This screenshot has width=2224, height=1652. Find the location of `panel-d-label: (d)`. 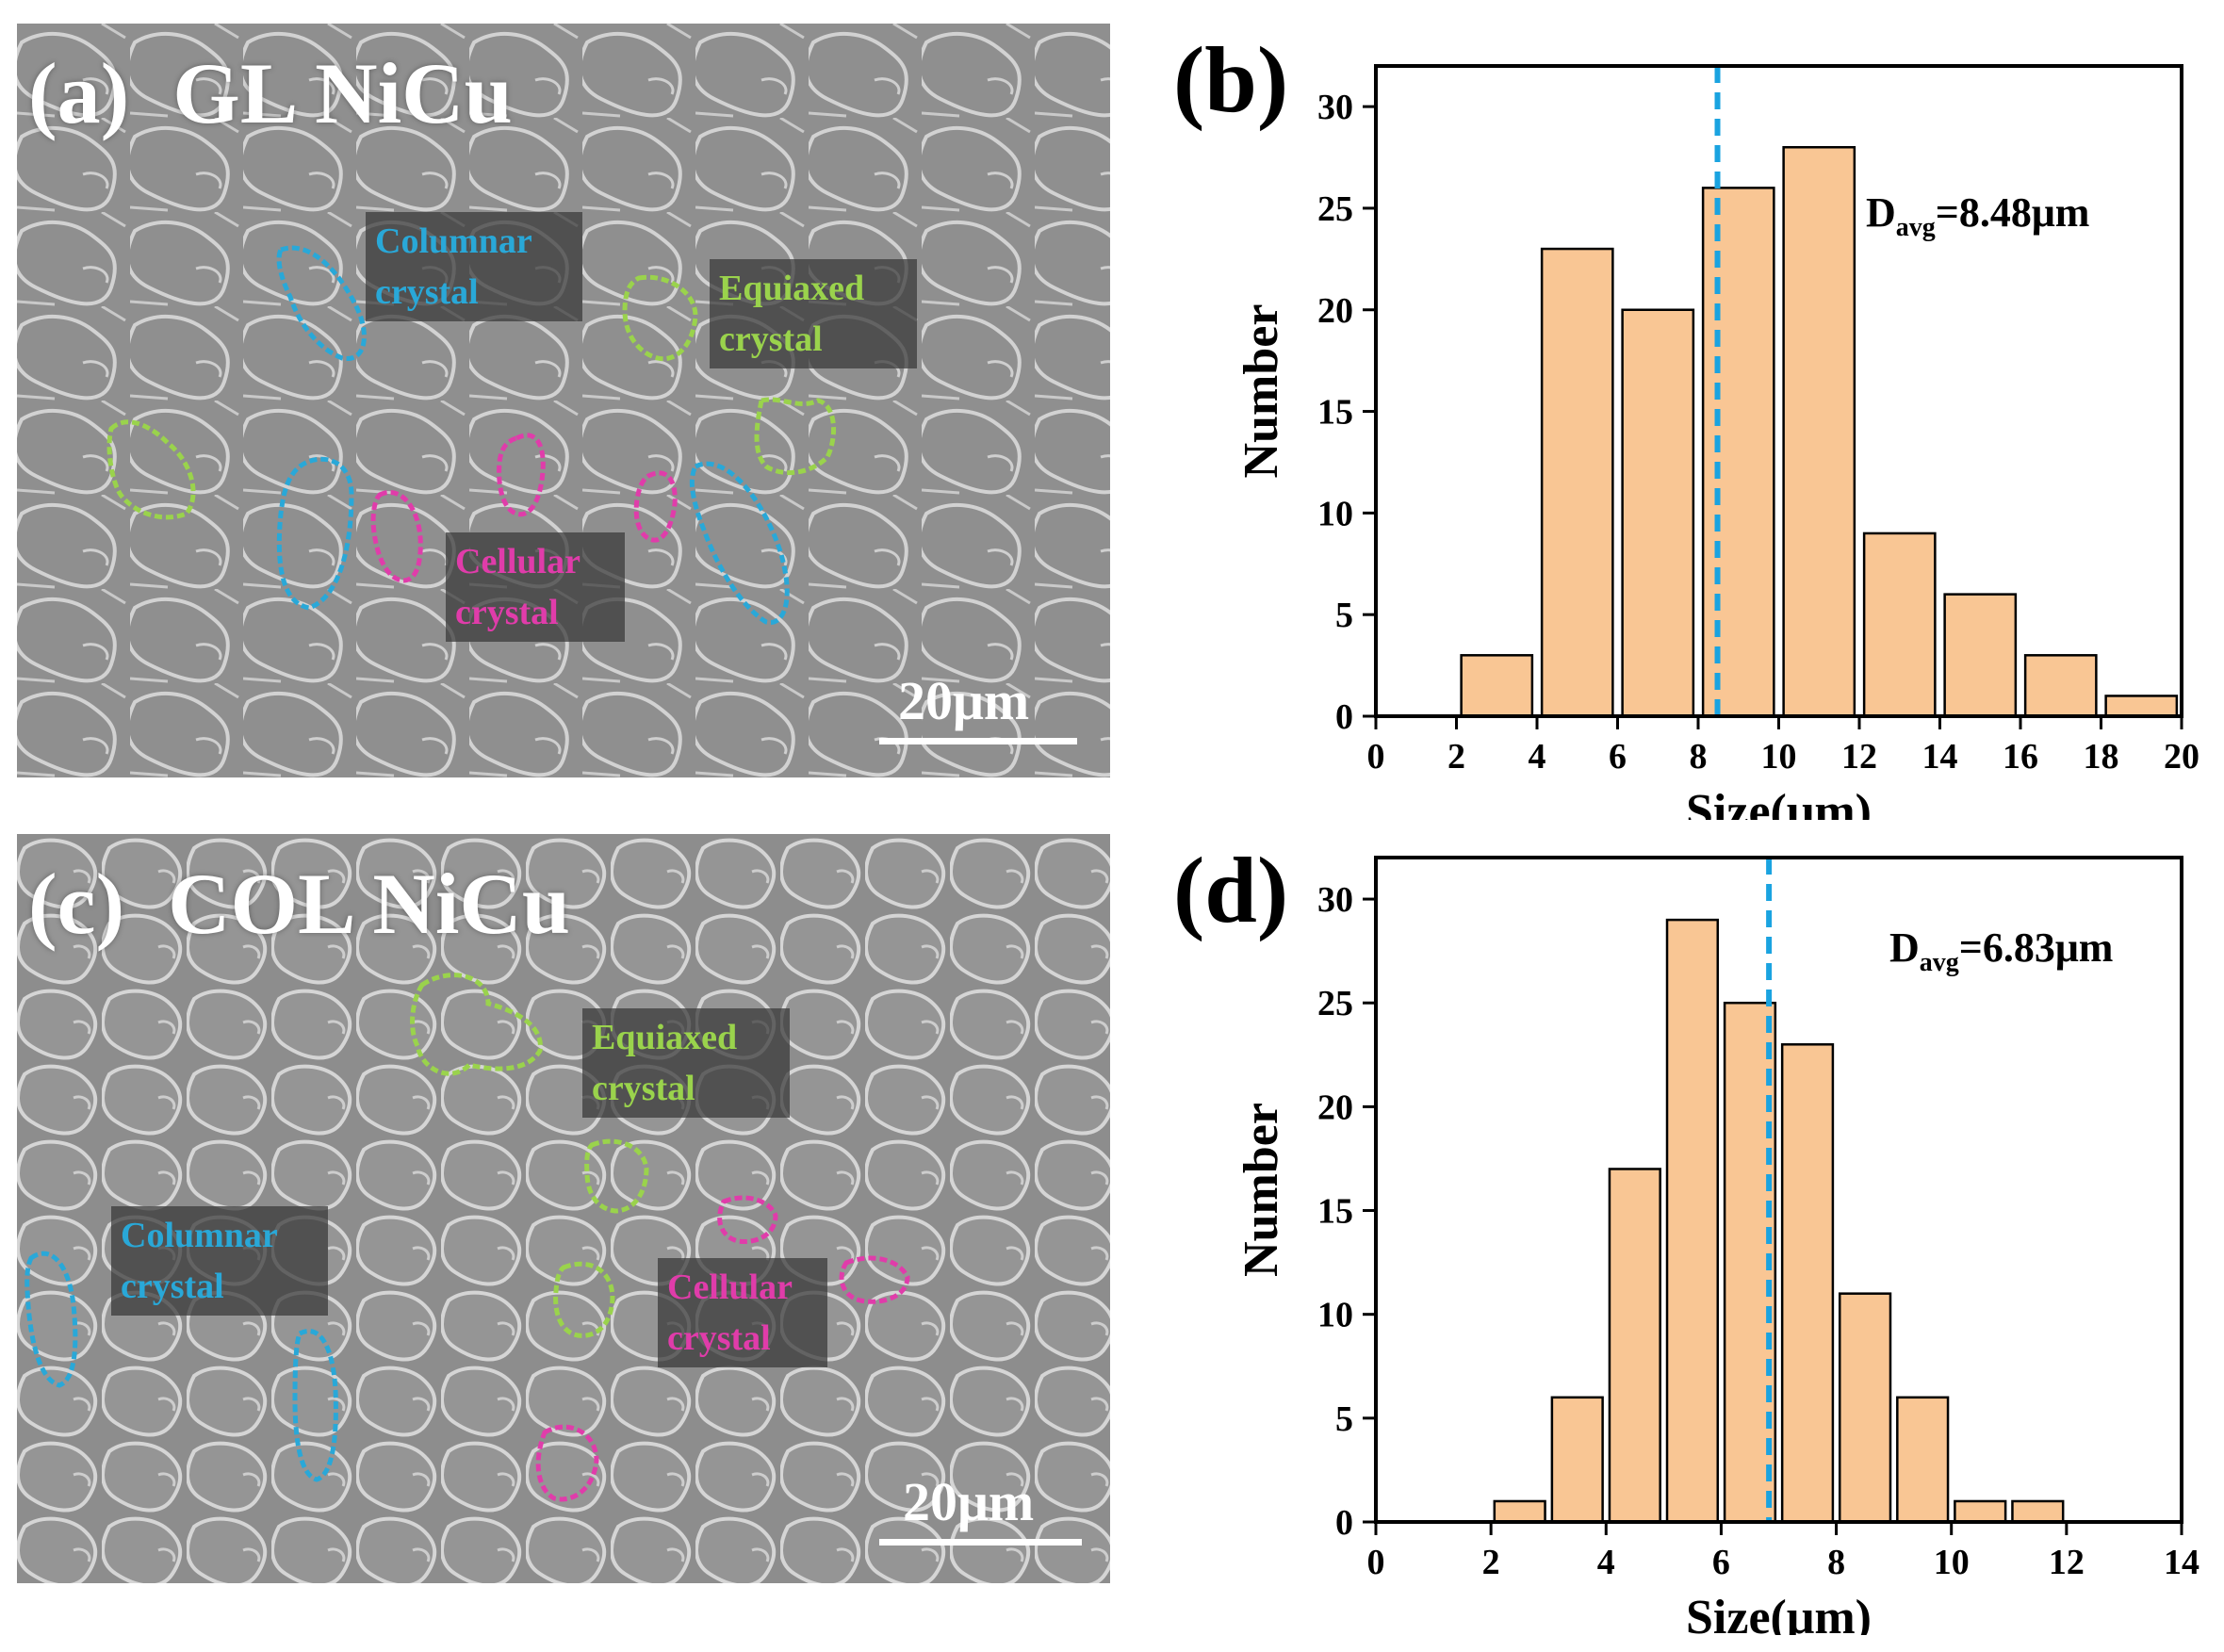

panel-d-label: (d) is located at coordinates (1231, 890).